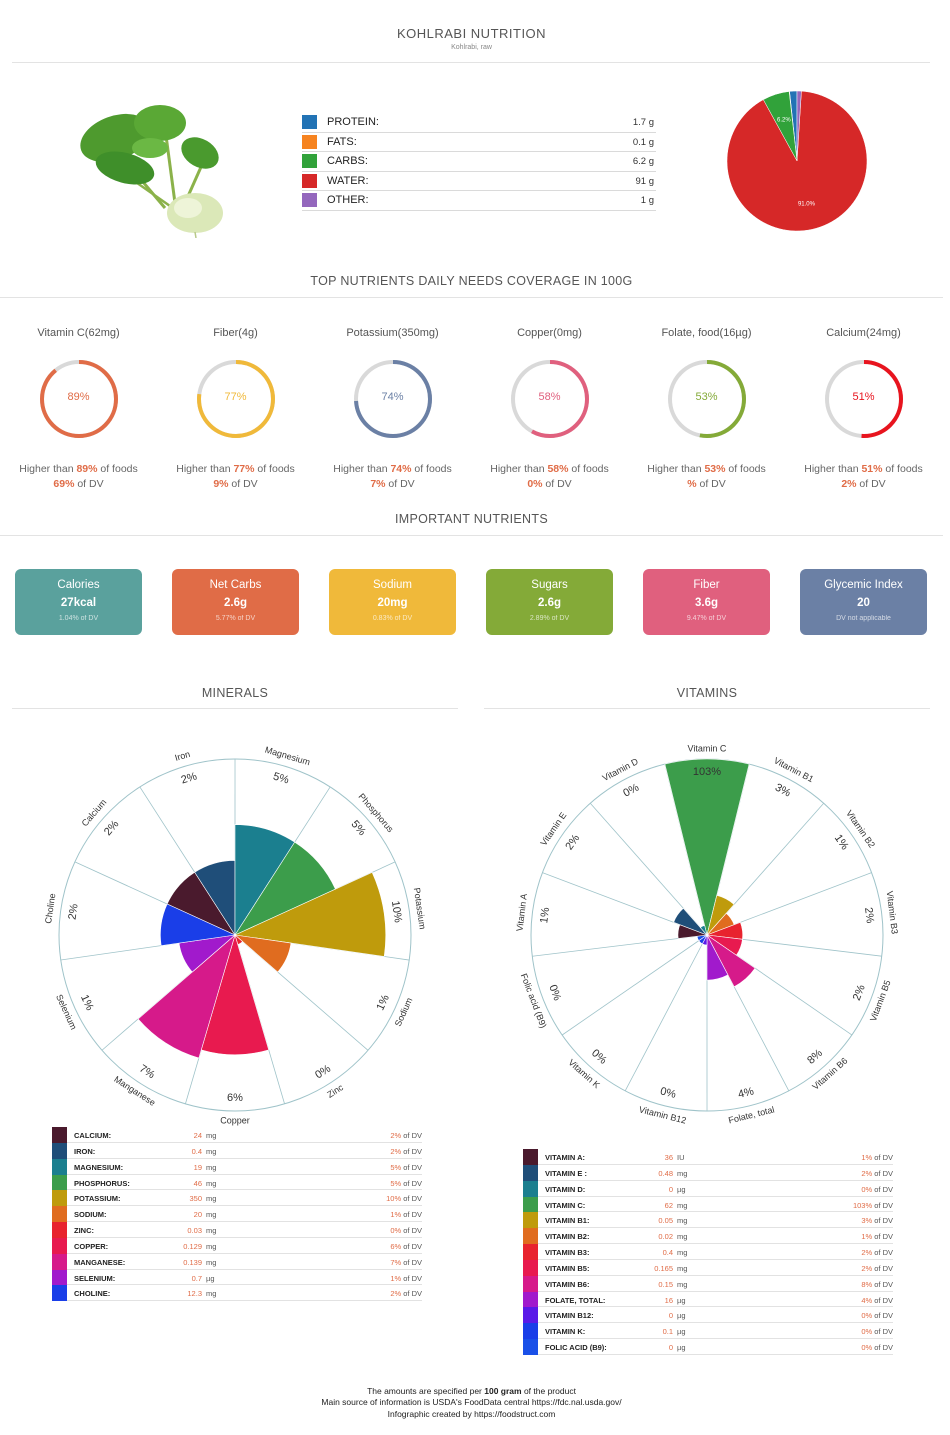 The image size is (950, 1435). I want to click on nutrient-value: 19, so click(197, 1167).